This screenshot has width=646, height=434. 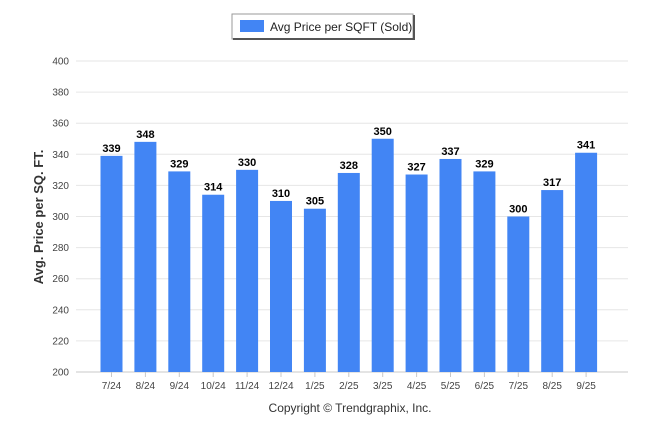 What do you see at coordinates (323, 39) in the screenshot?
I see `legend-border-shadow` at bounding box center [323, 39].